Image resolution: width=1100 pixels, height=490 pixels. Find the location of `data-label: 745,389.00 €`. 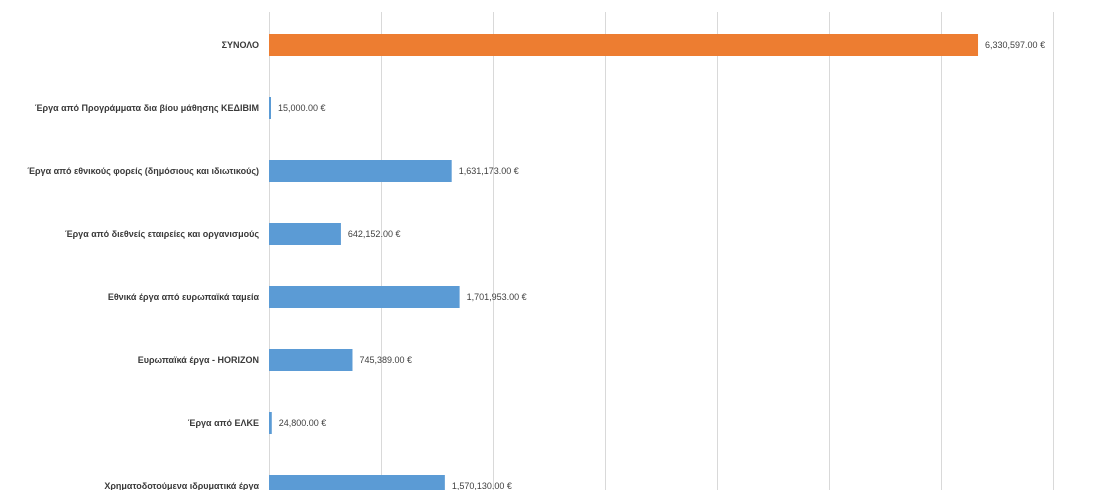

data-label: 745,389.00 € is located at coordinates (385, 360).